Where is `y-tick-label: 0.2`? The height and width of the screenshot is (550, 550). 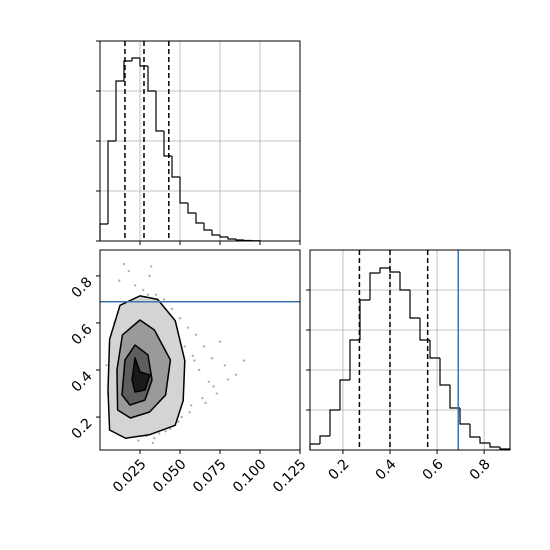 y-tick-label: 0.2 is located at coordinates (82, 428).